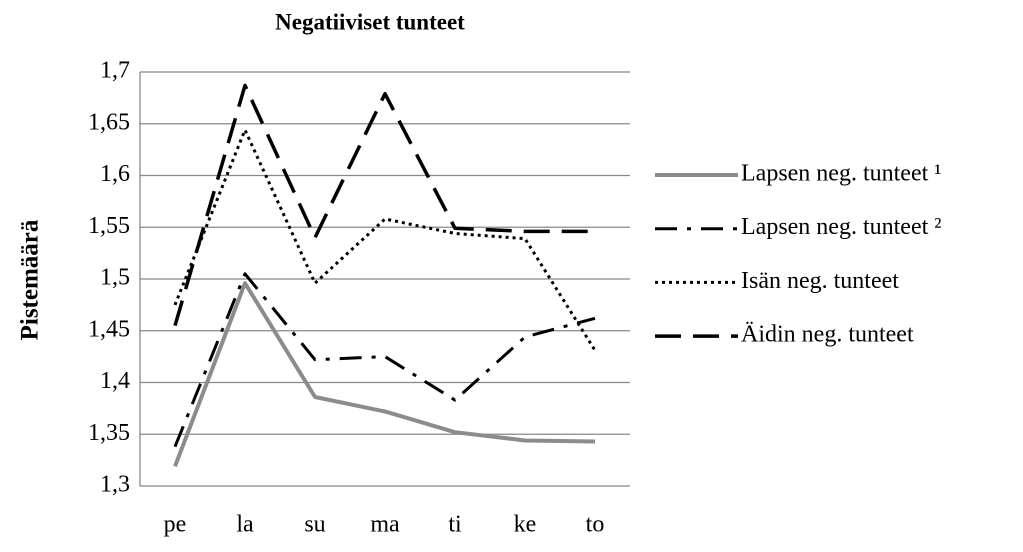  Describe the element at coordinates (820, 281) in the screenshot. I see `legend-label: Isän neg. tunteet` at that location.